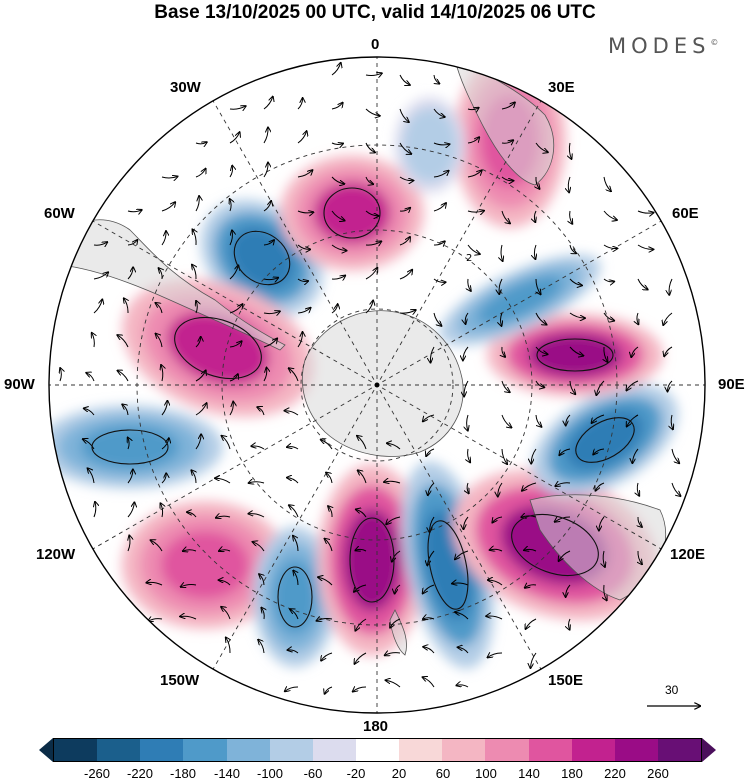 Image resolution: width=750 pixels, height=783 pixels. I want to click on colorbar-tick: 180, so click(572, 773).